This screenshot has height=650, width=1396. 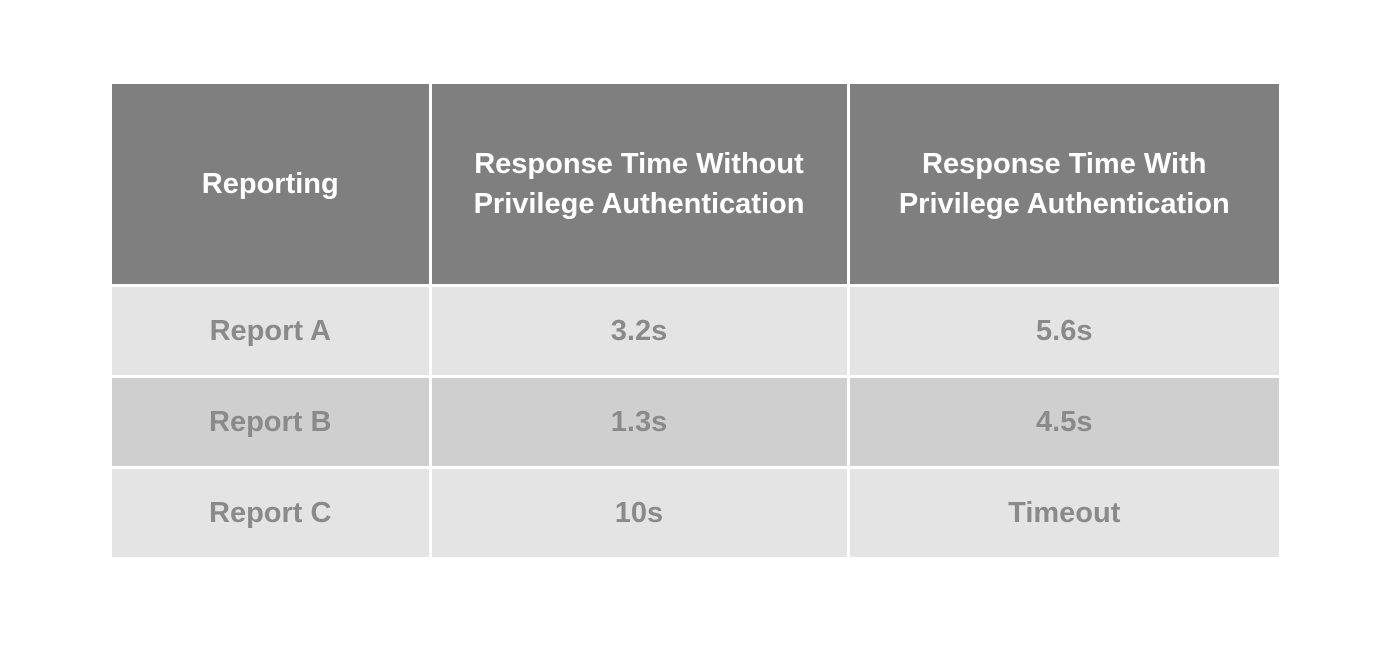 What do you see at coordinates (272, 512) in the screenshot?
I see `row-label: Report C` at bounding box center [272, 512].